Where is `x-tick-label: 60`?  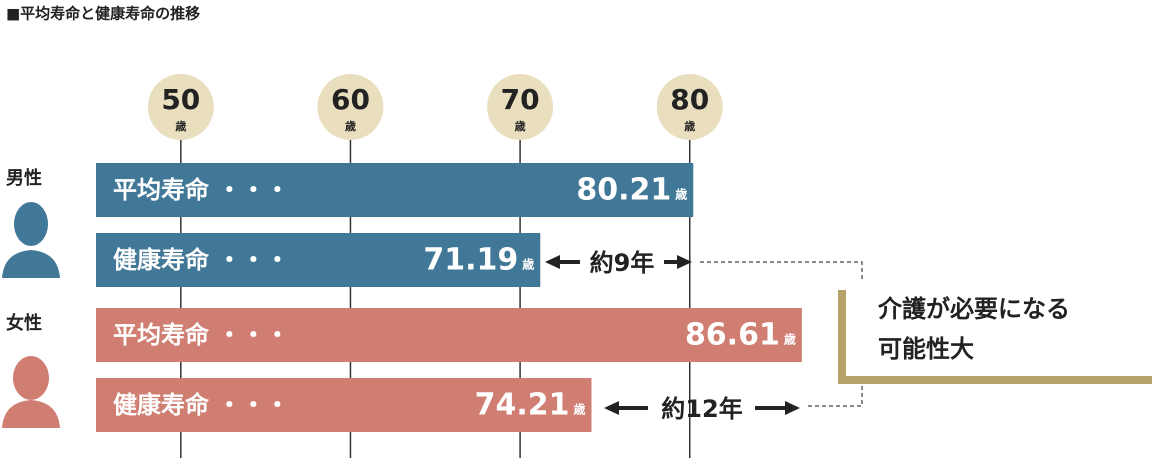
x-tick-label: 60 is located at coordinates (350, 99).